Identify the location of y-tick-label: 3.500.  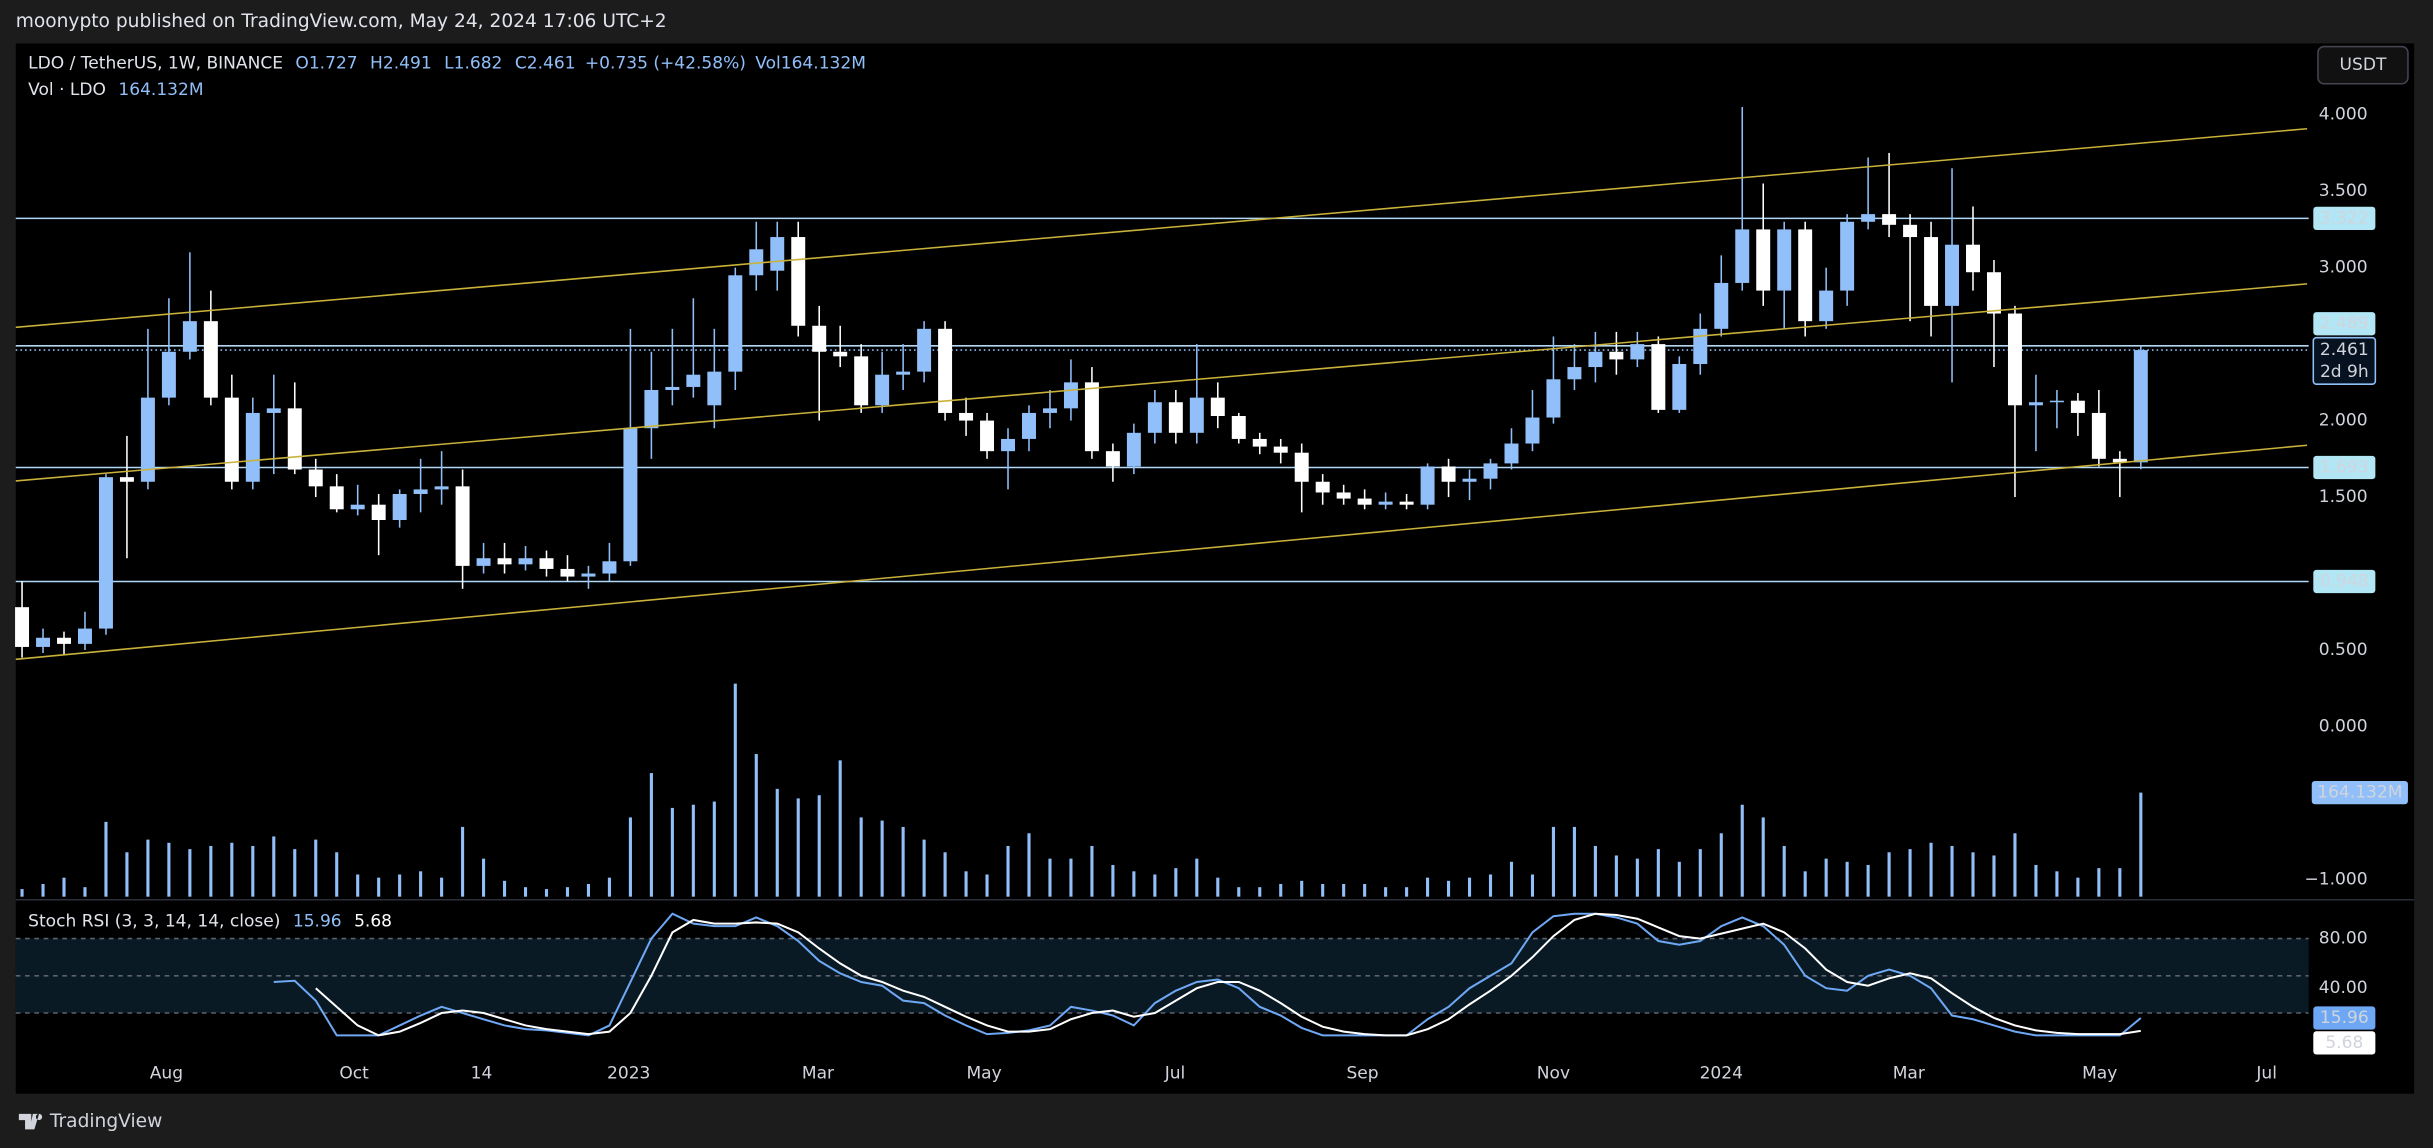
(2343, 191).